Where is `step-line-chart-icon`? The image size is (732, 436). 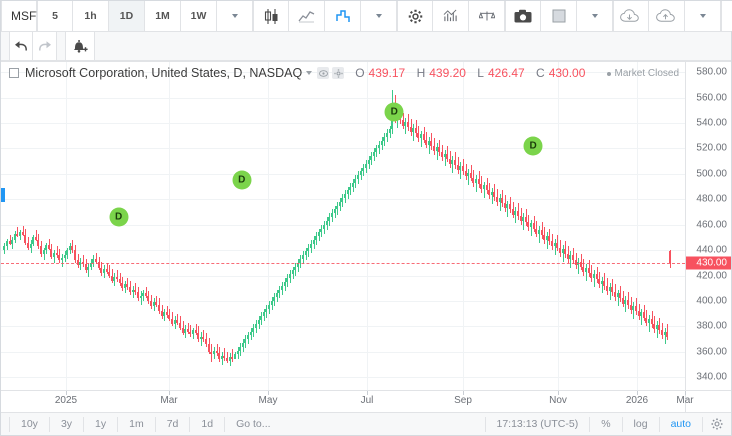
step-line-chart-icon is located at coordinates (343, 16).